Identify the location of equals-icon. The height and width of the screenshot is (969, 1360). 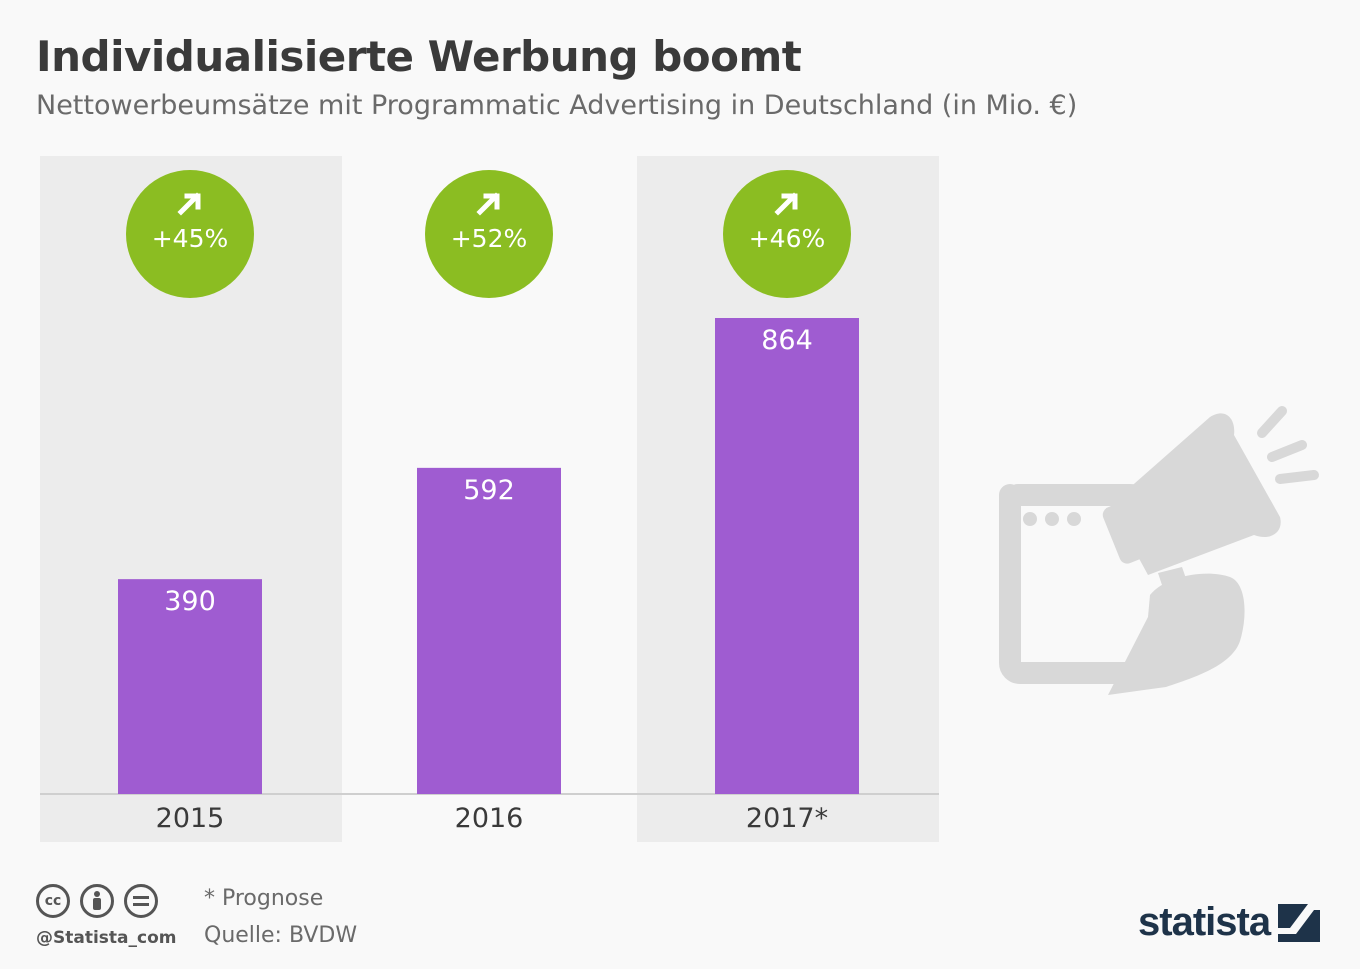
(141, 901).